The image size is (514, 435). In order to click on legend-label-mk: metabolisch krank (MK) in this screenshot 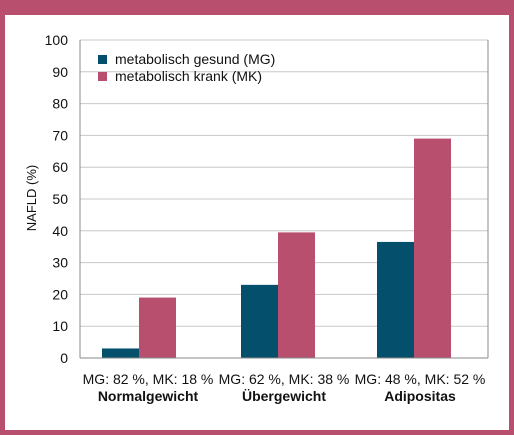, I will do `click(188, 76)`.